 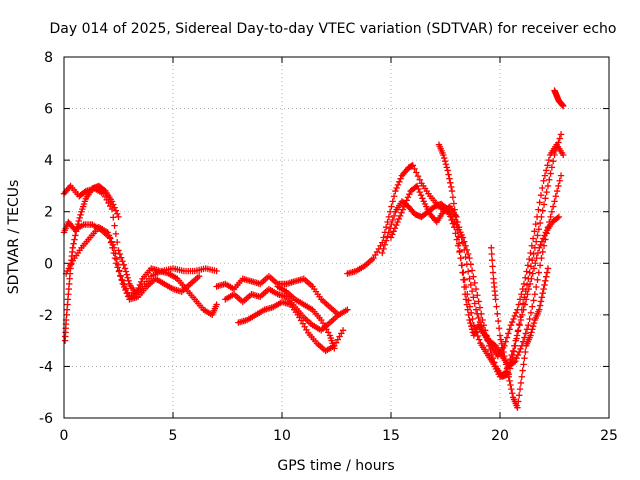 I want to click on y-tick-label: -4, so click(x=46, y=367).